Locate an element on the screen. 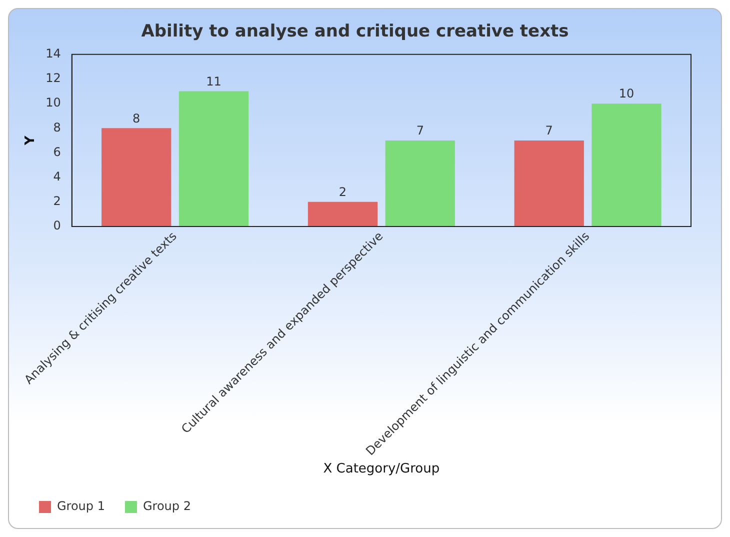 This screenshot has height=537, width=730. y-tick-label: 8 is located at coordinates (57, 127).